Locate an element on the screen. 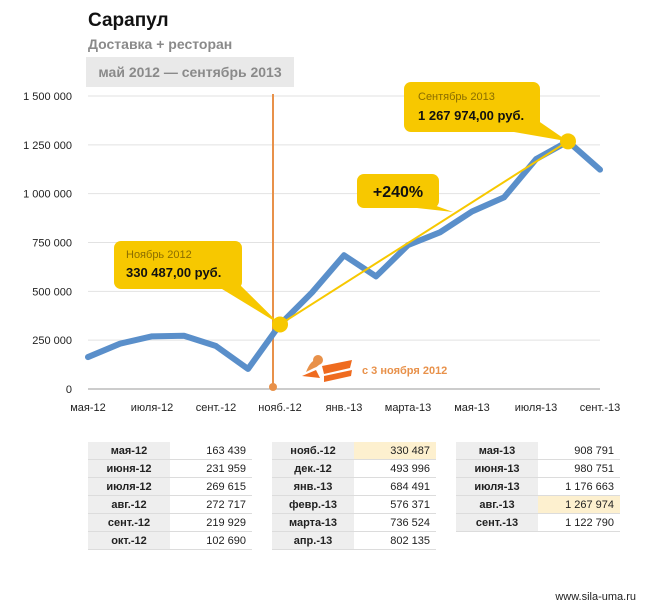  end-callout-value: 1 267 974,00 руб. is located at coordinates (471, 115).